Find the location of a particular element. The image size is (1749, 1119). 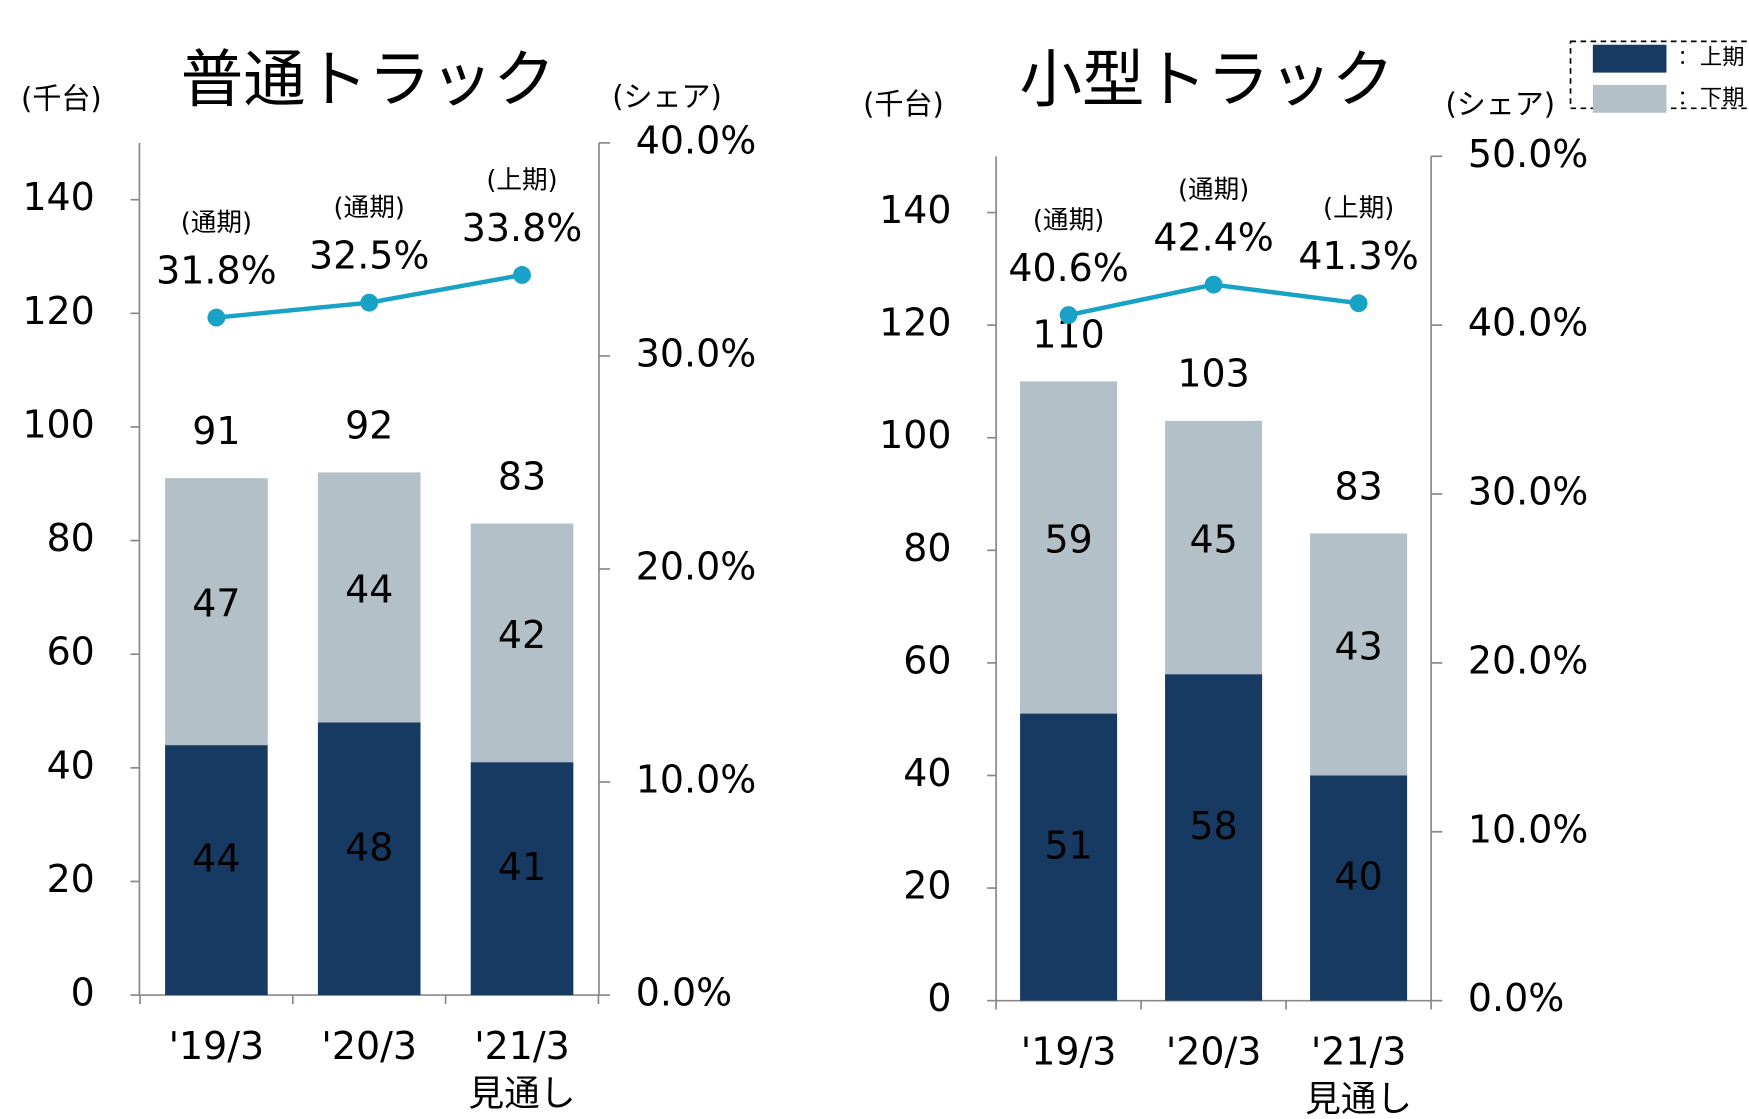

share-label: 33.8% is located at coordinates (522, 228).